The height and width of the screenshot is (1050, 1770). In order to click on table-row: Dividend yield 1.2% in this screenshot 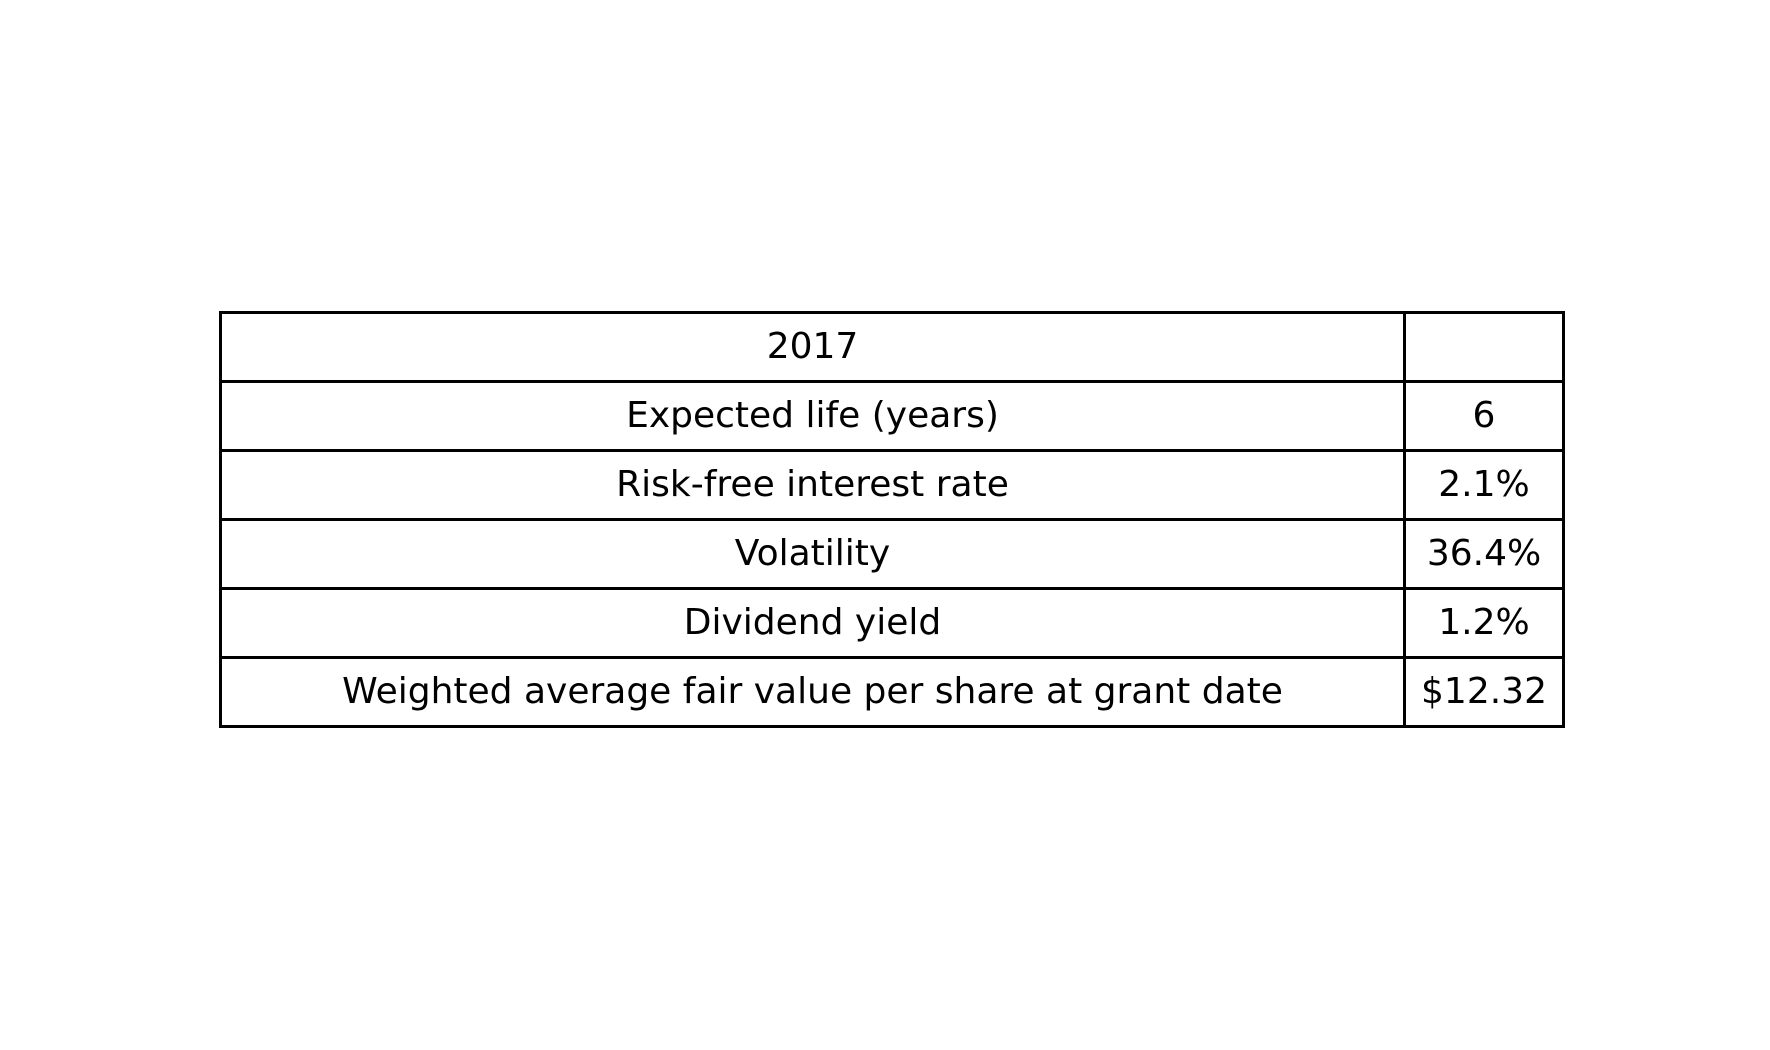, I will do `click(892, 623)`.